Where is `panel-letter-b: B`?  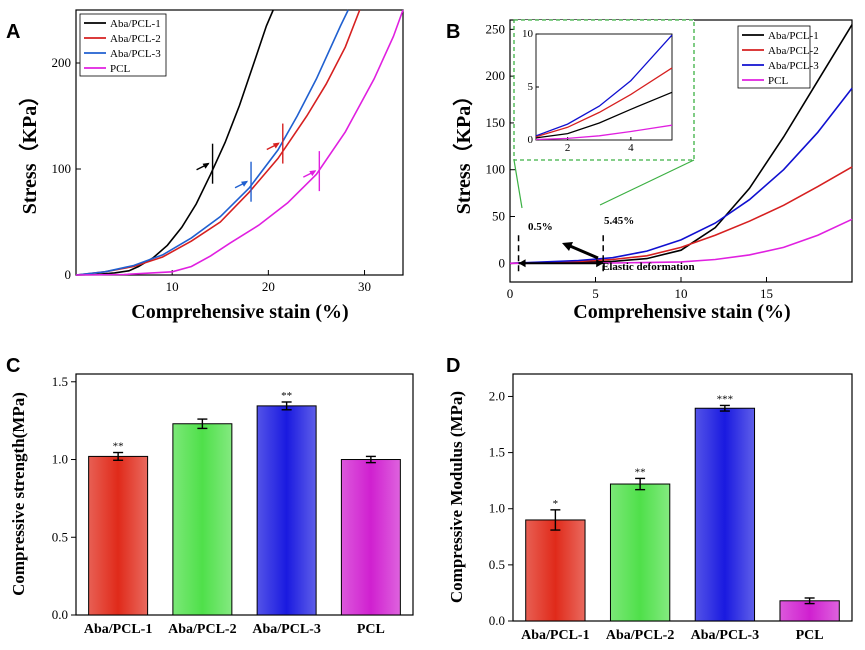 panel-letter-b: B is located at coordinates (453, 32).